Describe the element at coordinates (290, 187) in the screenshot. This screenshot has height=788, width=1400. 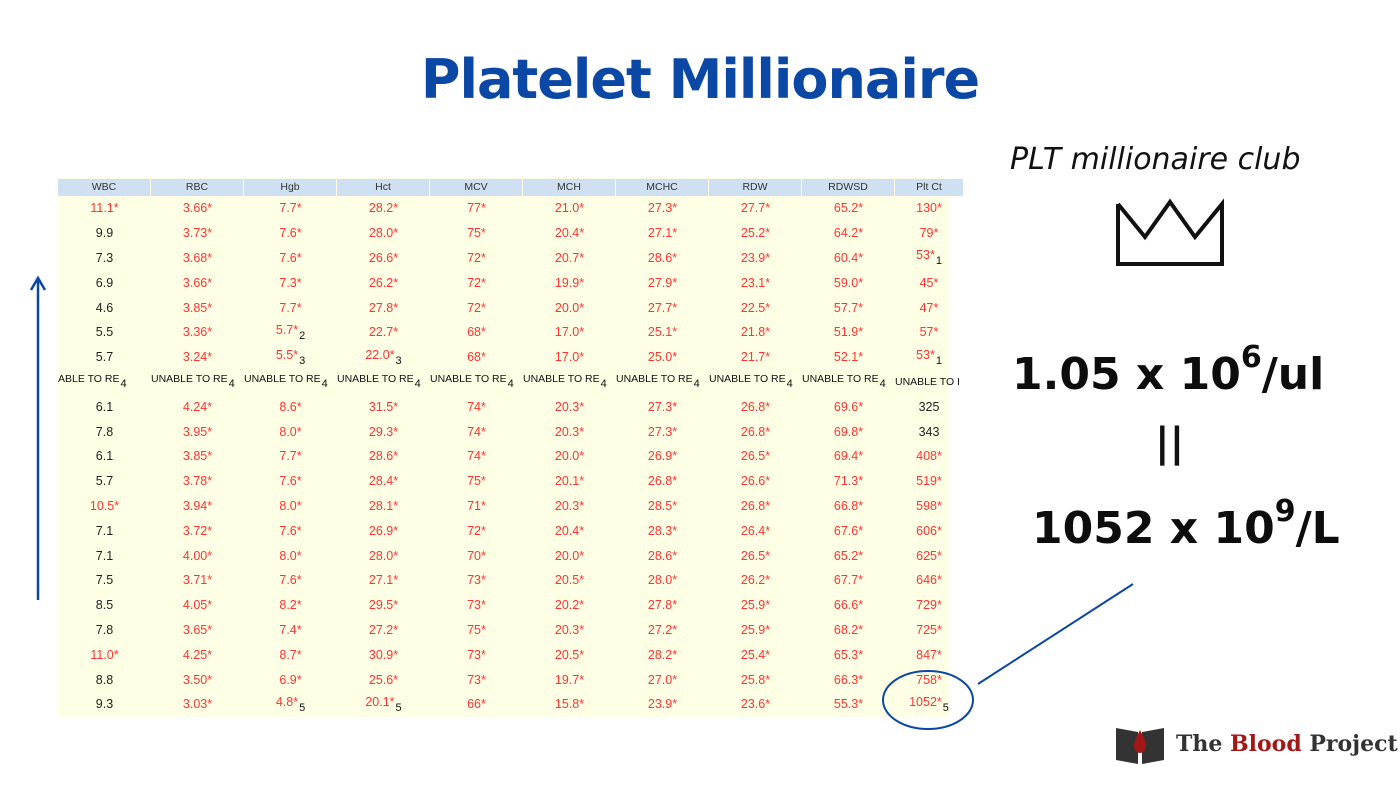
I see `column-header: Hgb` at that location.